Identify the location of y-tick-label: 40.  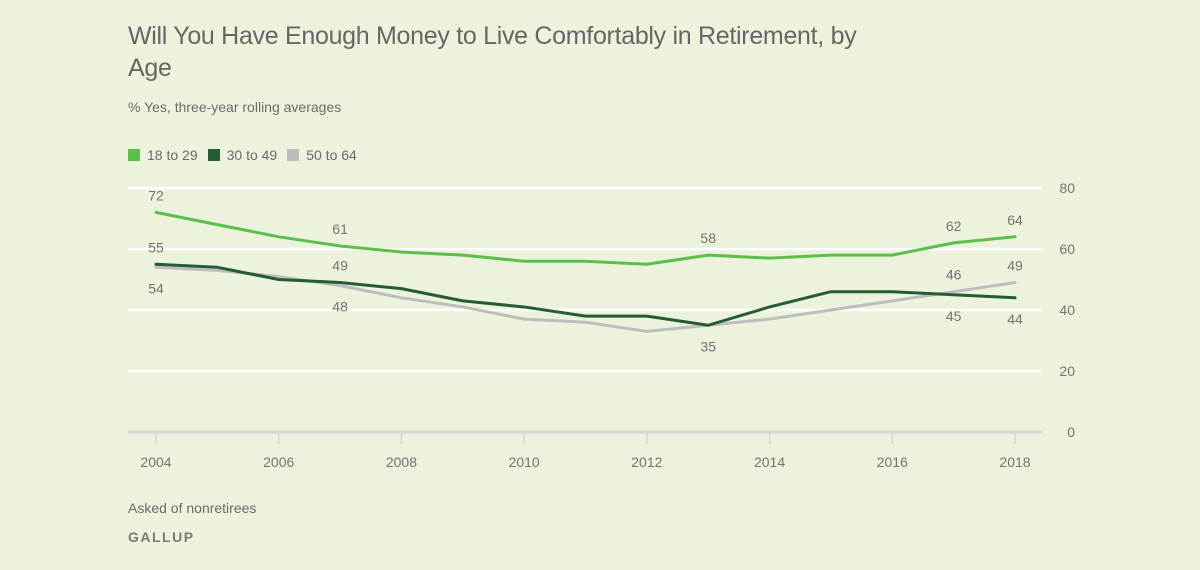
(1067, 310).